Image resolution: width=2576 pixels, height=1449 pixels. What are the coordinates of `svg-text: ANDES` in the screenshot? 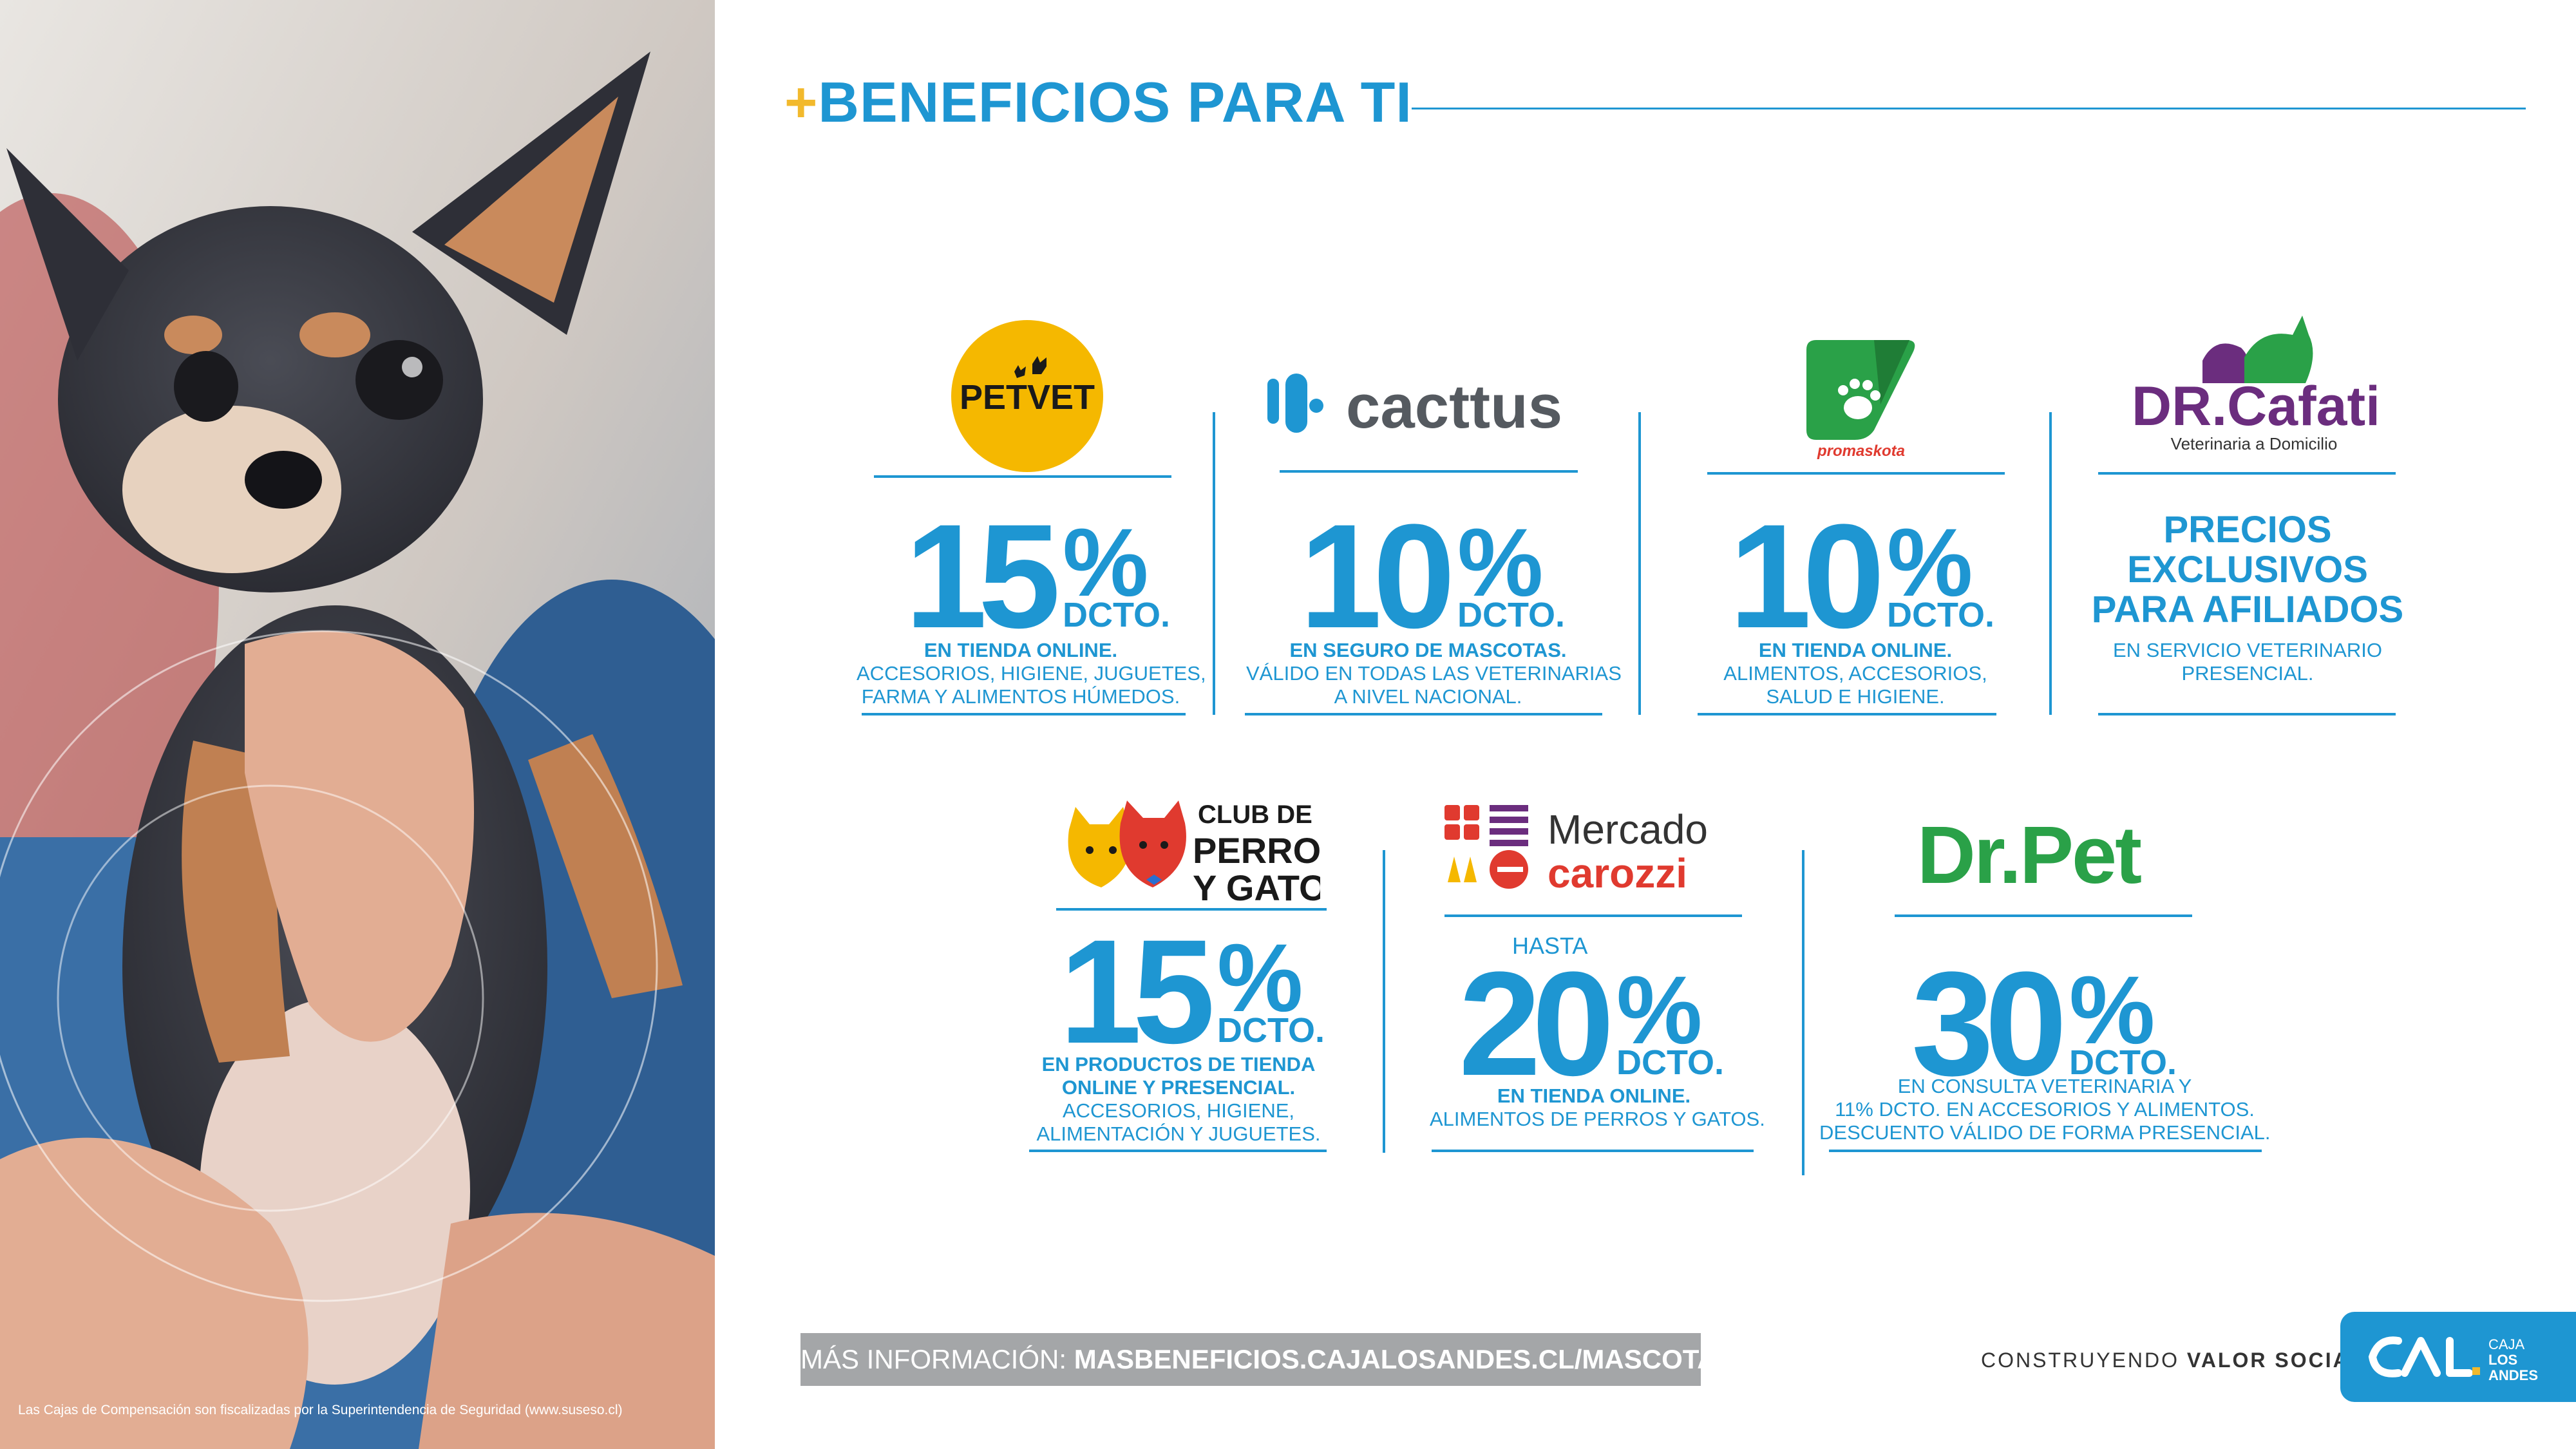 It's located at (2513, 1375).